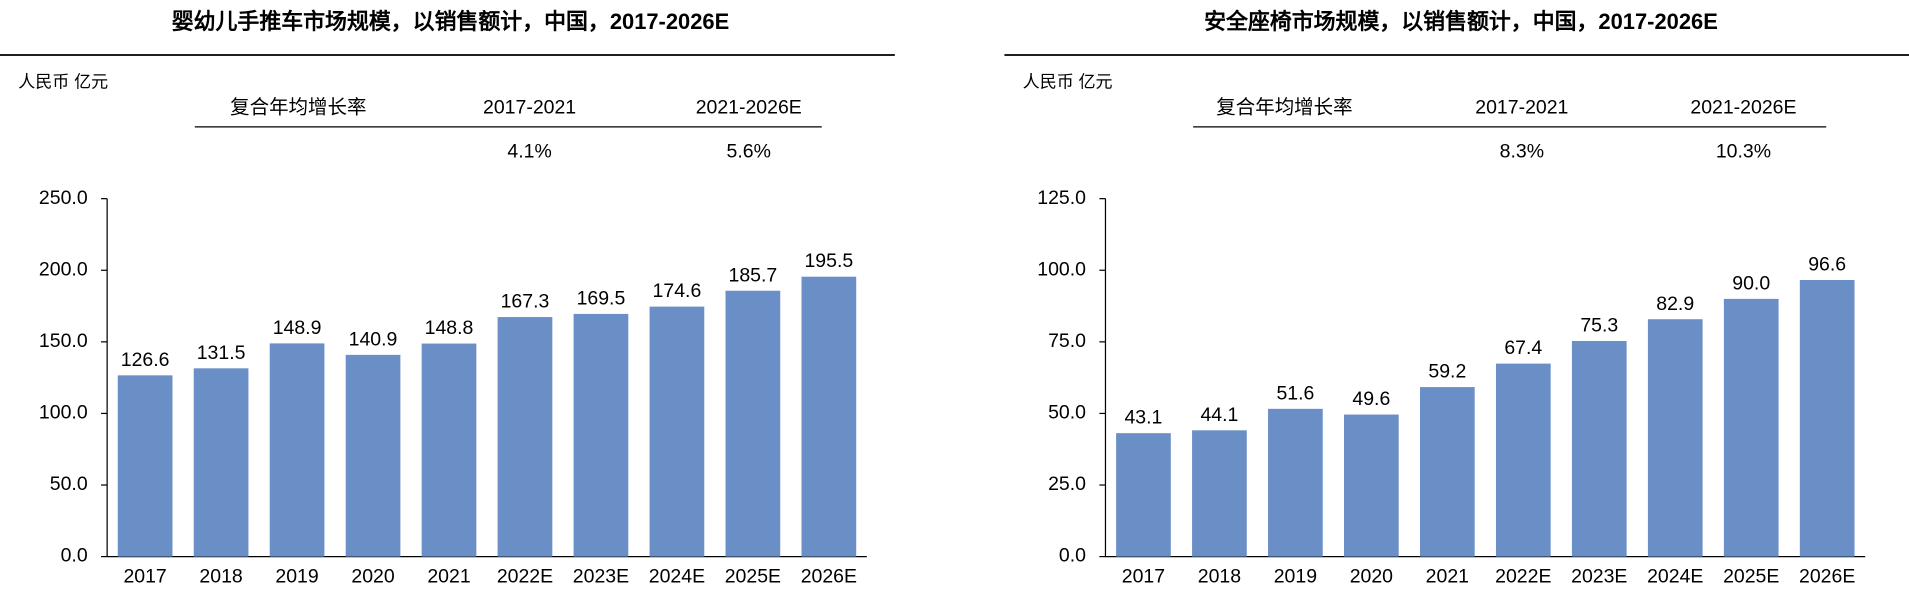 The height and width of the screenshot is (597, 1909). What do you see at coordinates (1743, 152) in the screenshot?
I see `cagr-rate: 10.3%` at bounding box center [1743, 152].